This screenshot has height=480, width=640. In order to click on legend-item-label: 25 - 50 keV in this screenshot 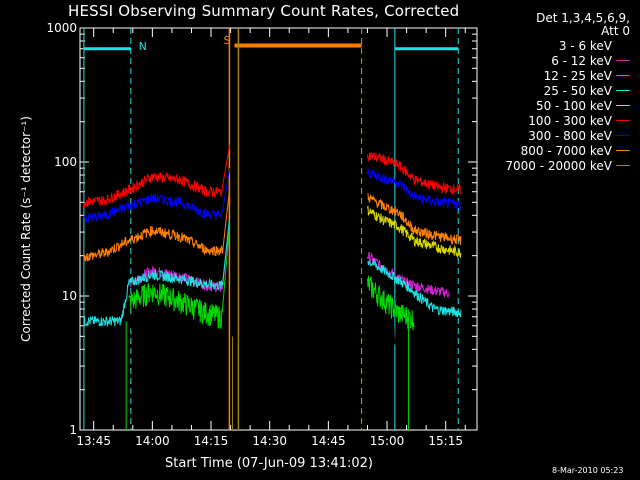, I will do `click(577, 90)`.